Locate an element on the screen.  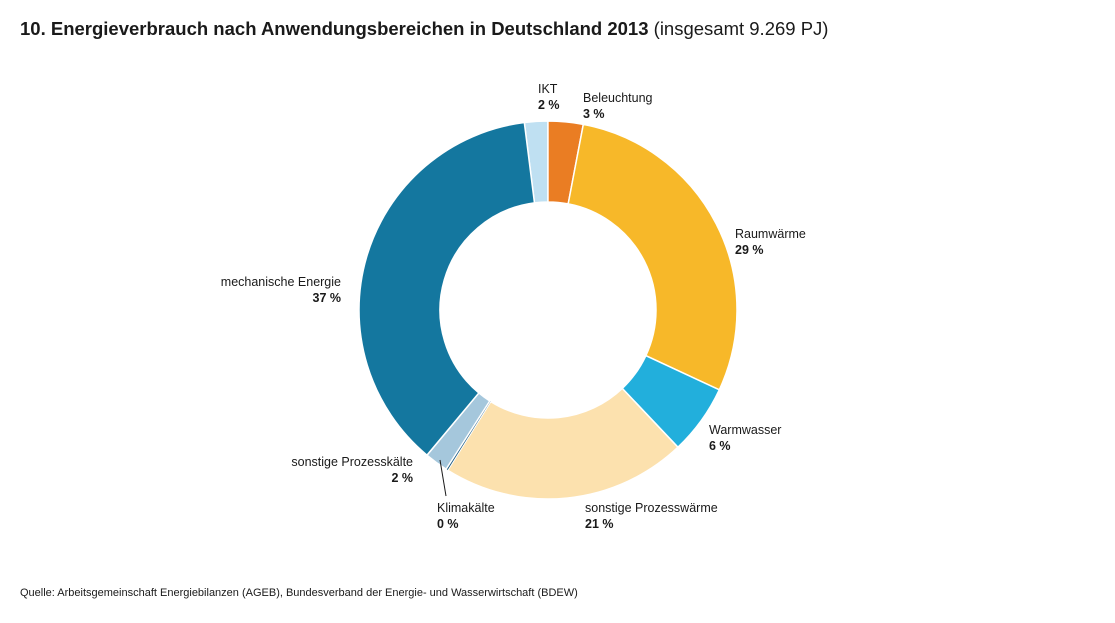
label-prozesswaerme-name: sonstige Prozesswärme is located at coordinates (651, 508).